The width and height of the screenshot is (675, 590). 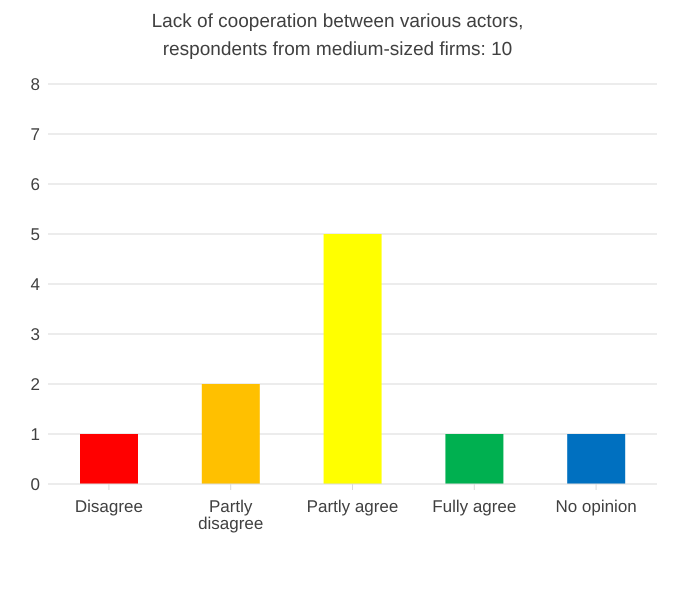 What do you see at coordinates (35, 284) in the screenshot?
I see `y-tick-label: 4` at bounding box center [35, 284].